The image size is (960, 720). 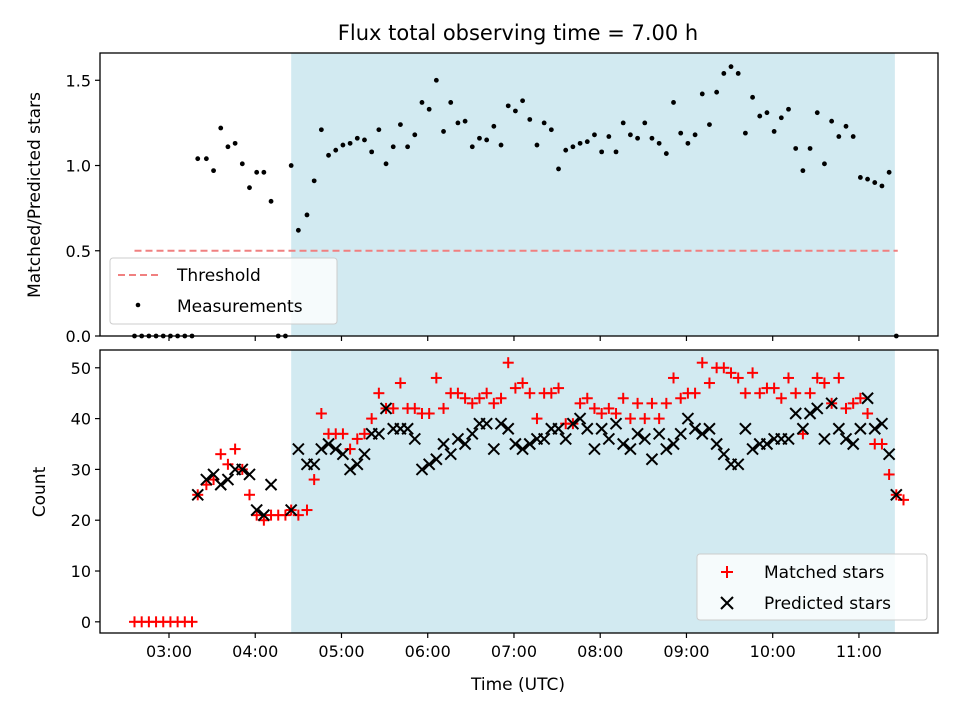 What do you see at coordinates (223, 291) in the screenshot?
I see `top-legend-box` at bounding box center [223, 291].